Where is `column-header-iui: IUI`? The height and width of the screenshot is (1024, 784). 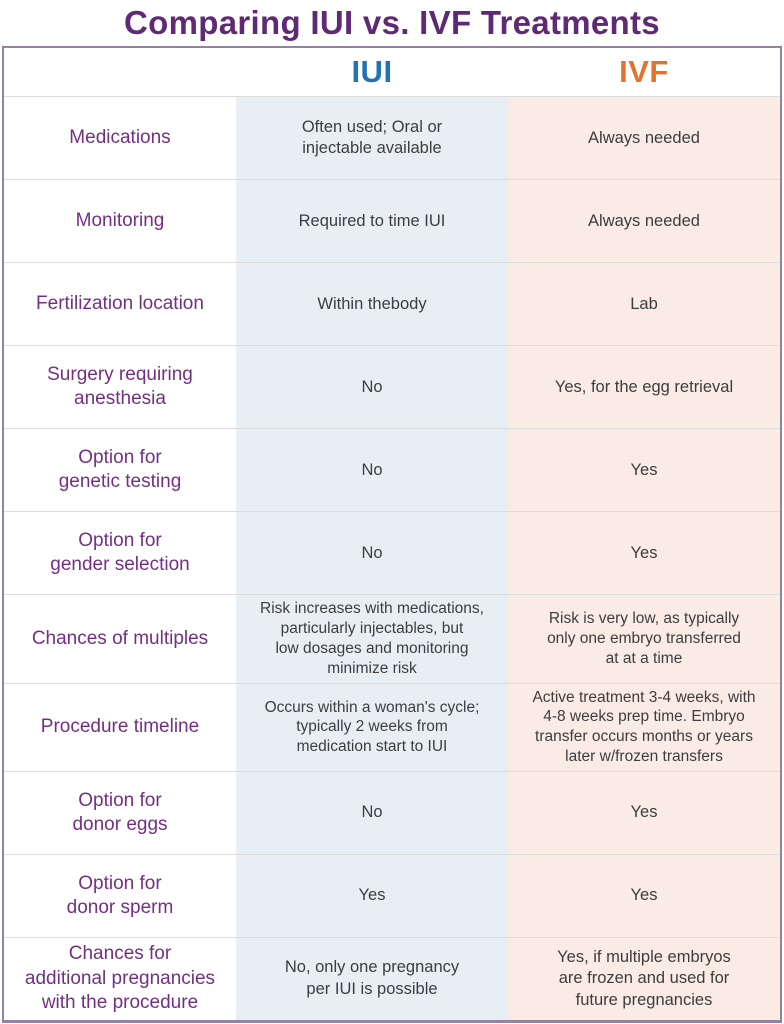
column-header-iui: IUI is located at coordinates (372, 72).